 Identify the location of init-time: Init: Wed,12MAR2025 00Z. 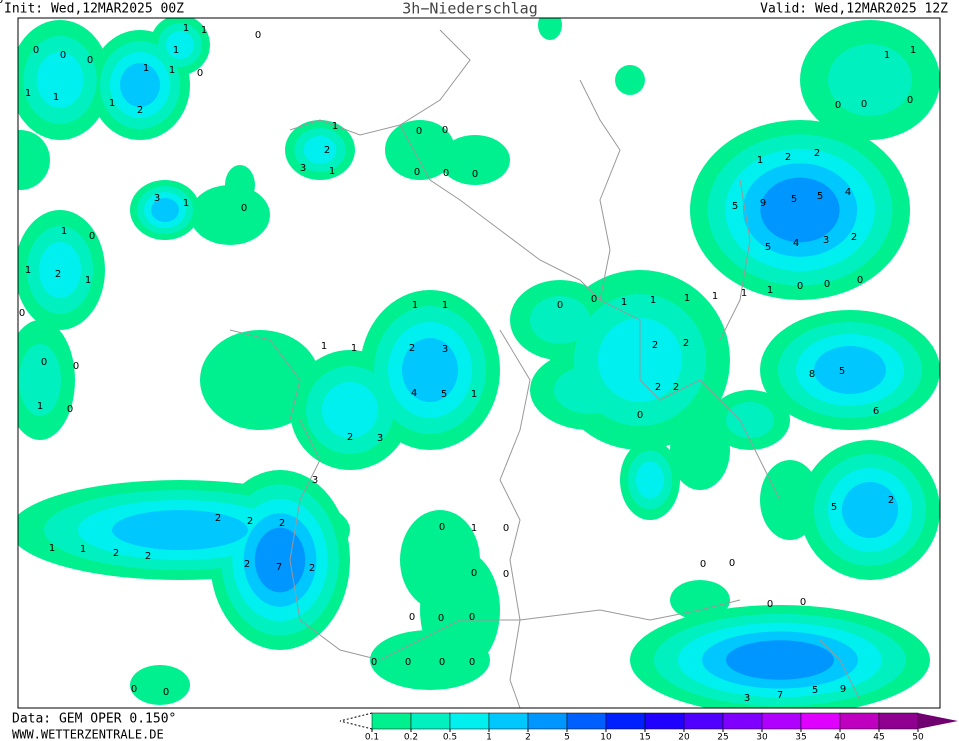
(94, 9).